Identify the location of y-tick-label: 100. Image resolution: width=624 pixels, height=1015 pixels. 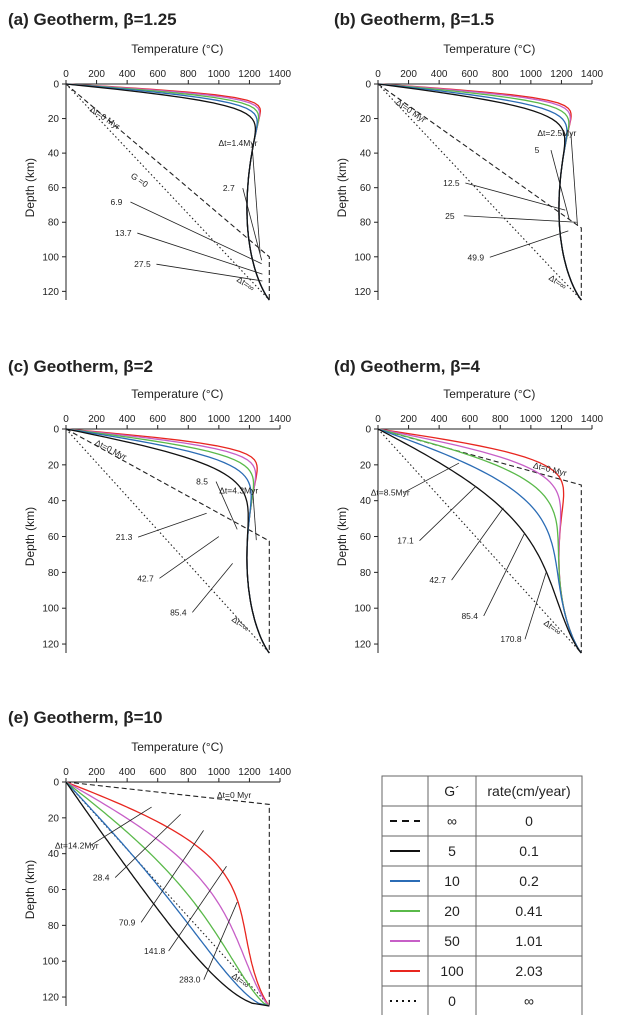
(362, 257).